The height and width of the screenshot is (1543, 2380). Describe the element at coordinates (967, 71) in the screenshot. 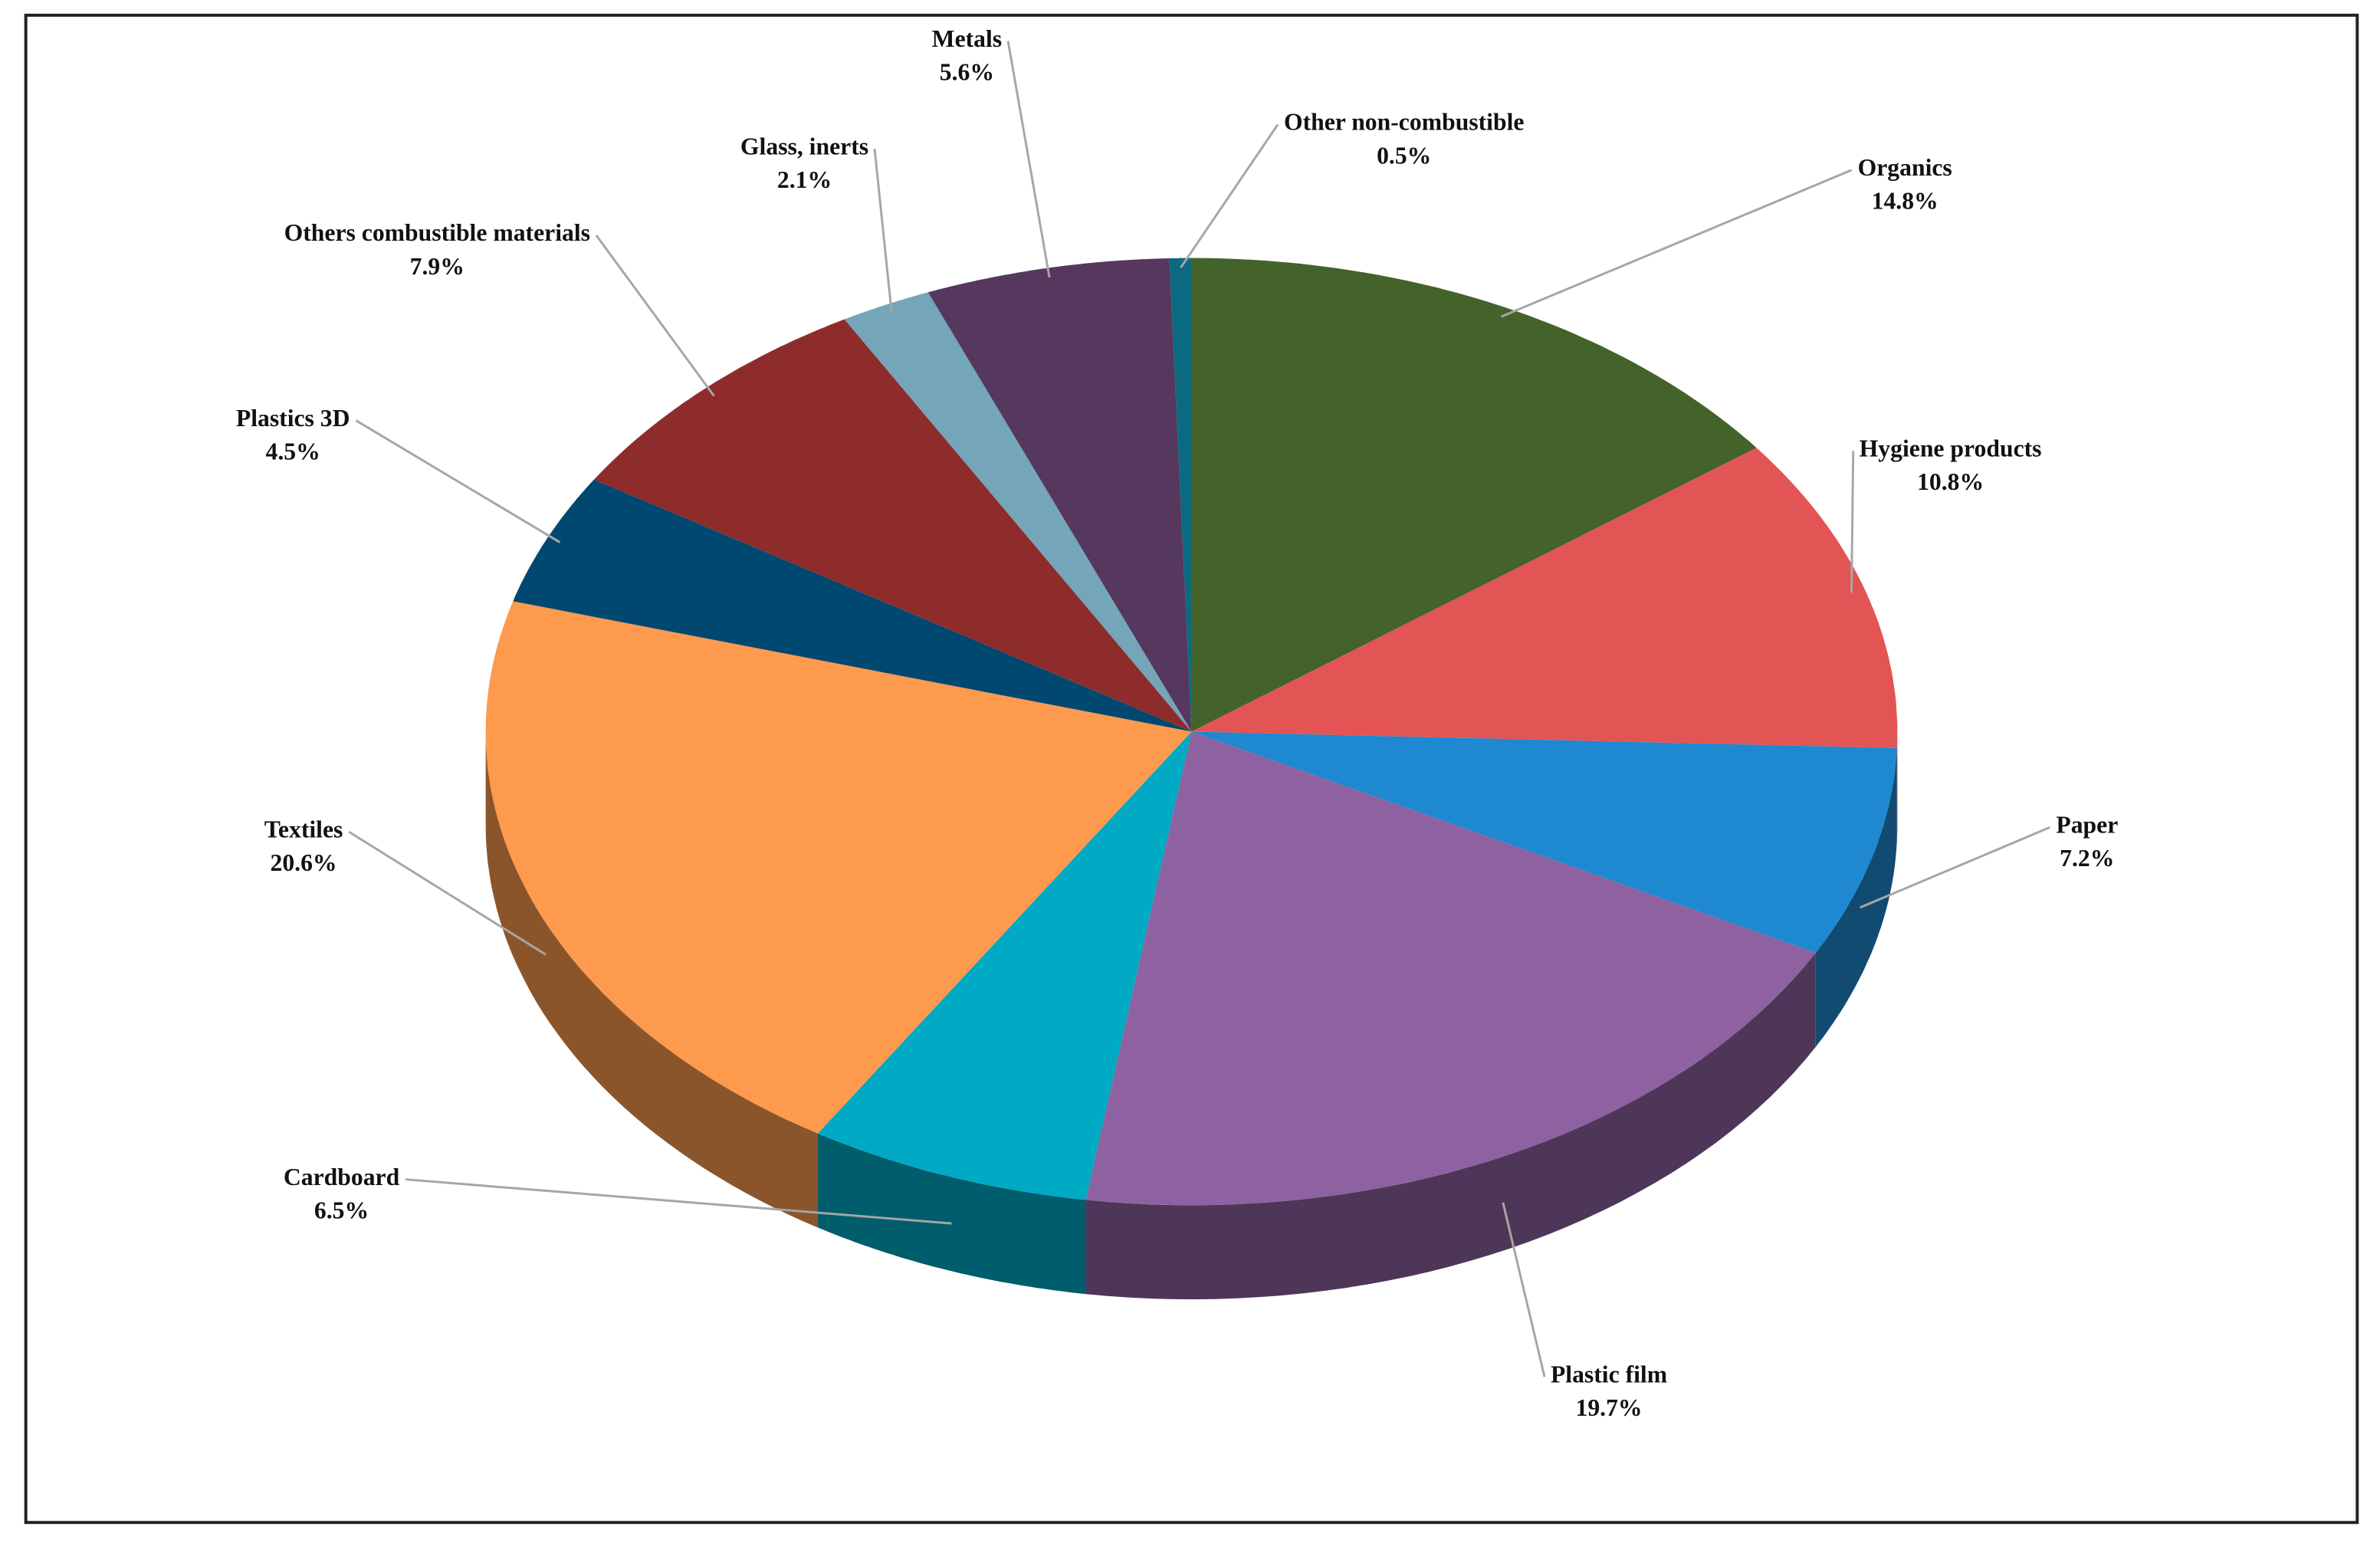

I see `slice-value-label: 5.6%` at that location.